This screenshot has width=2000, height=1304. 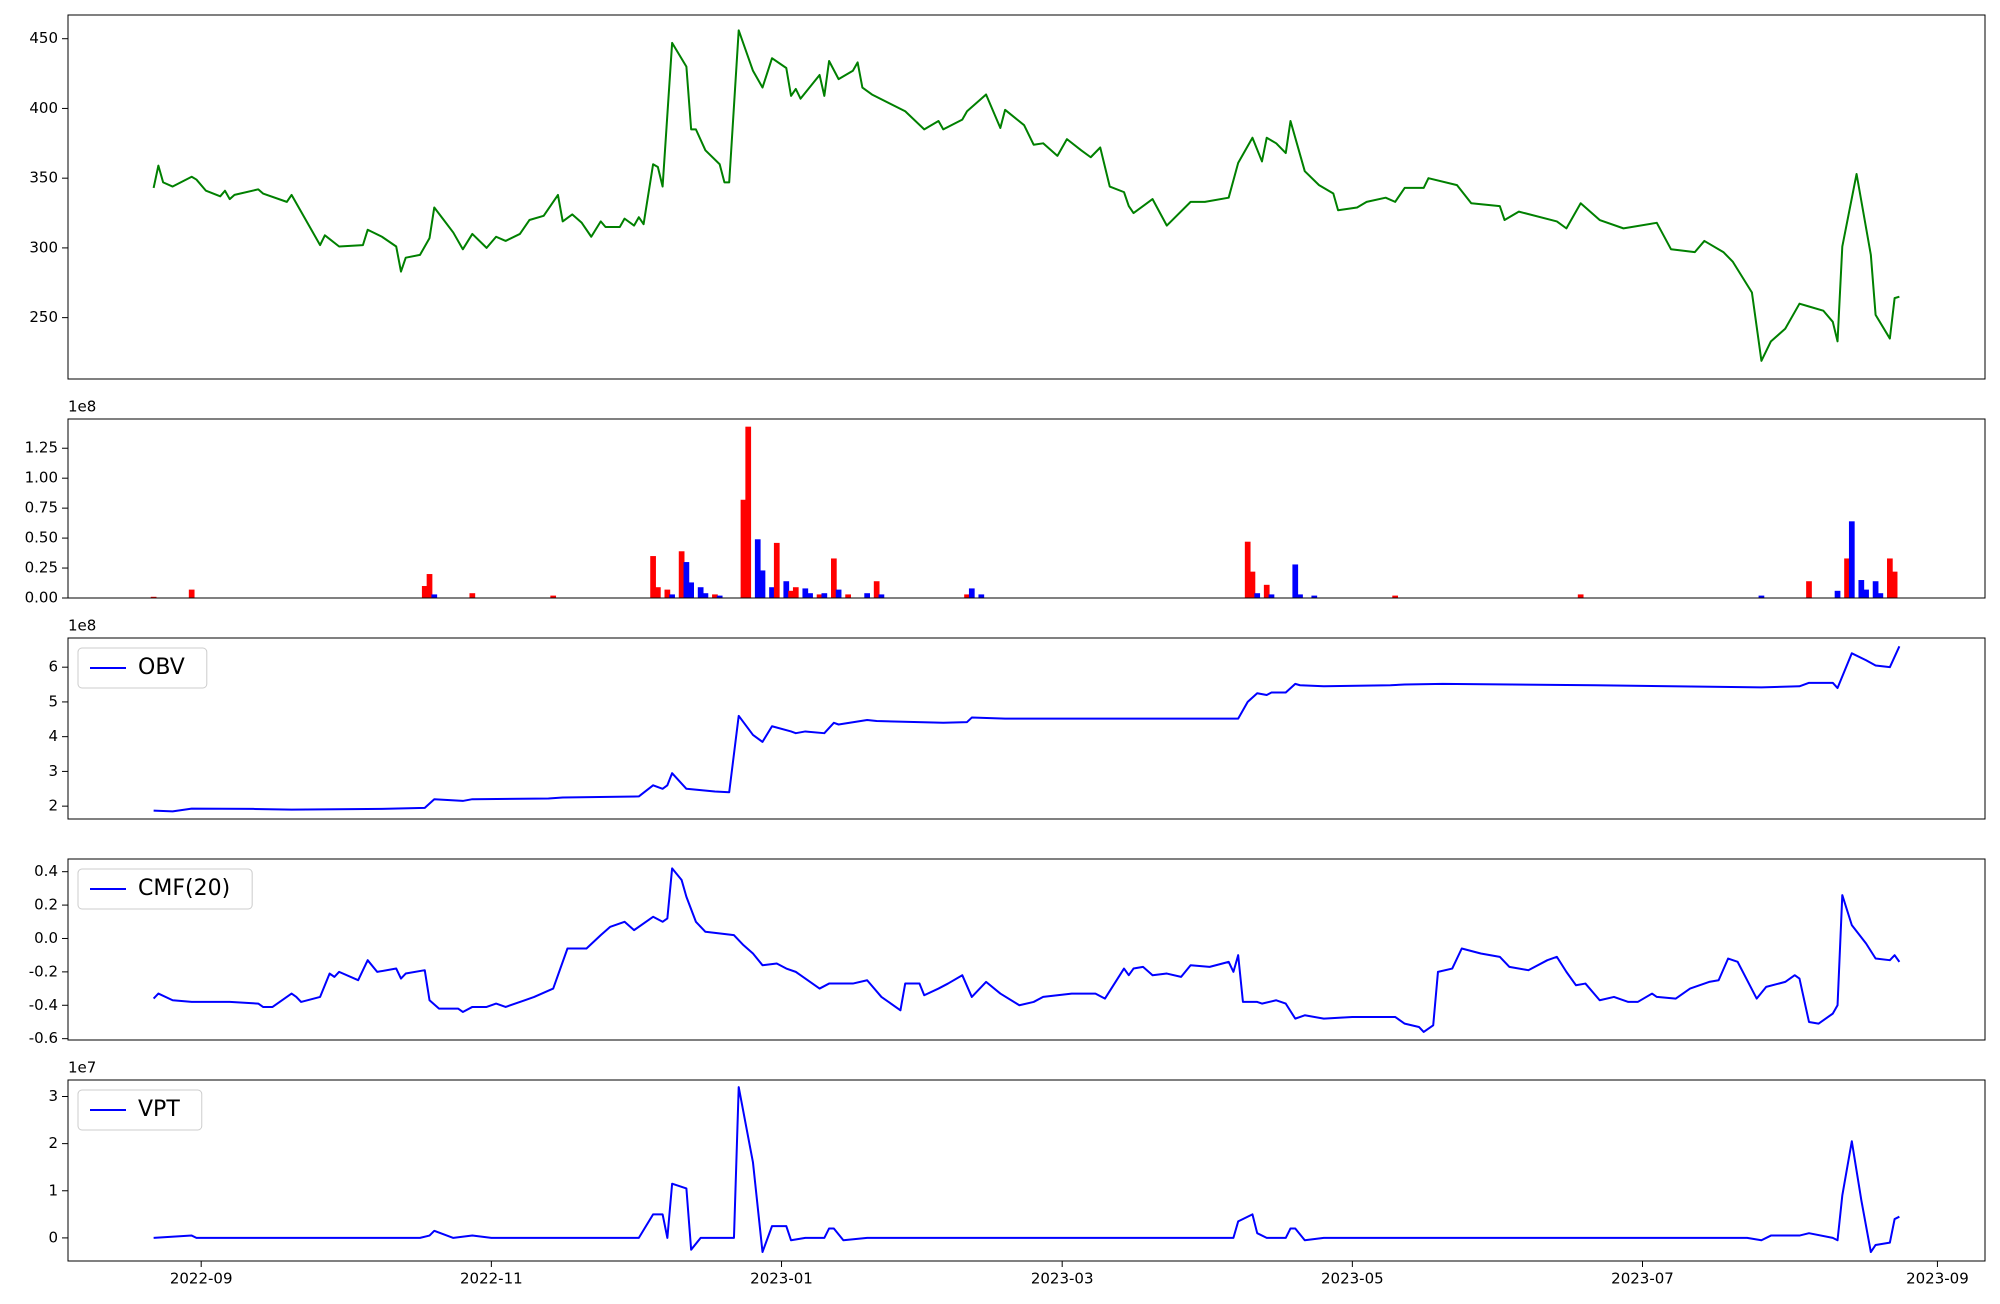 I want to click on y-tick-label: 0.50, so click(x=41, y=538).